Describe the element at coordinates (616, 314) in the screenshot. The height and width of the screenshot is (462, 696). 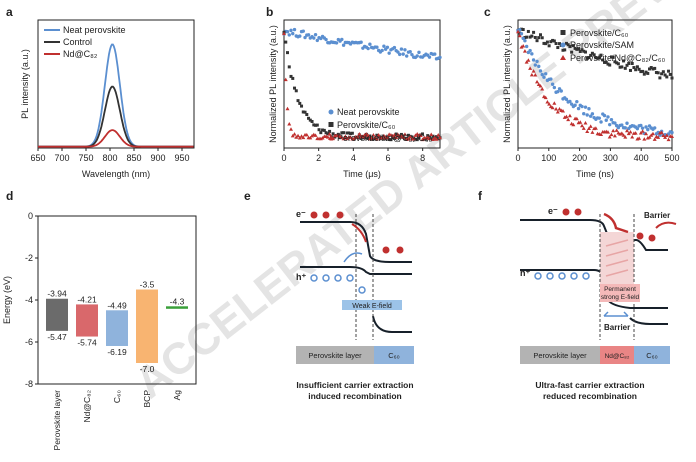
I see `f-hole-arrow` at that location.